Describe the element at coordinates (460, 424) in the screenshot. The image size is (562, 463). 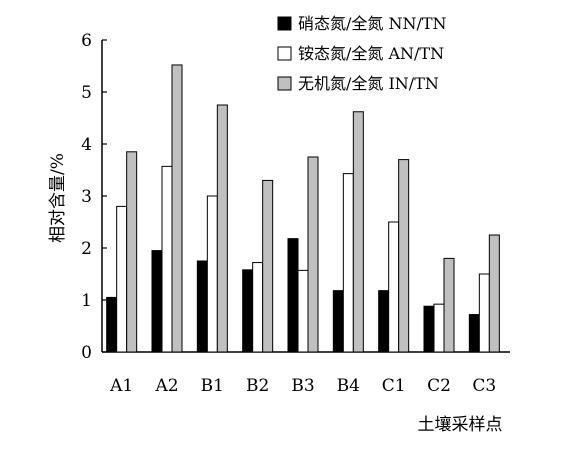
I see `x-axis-title: 土壤采样点` at that location.